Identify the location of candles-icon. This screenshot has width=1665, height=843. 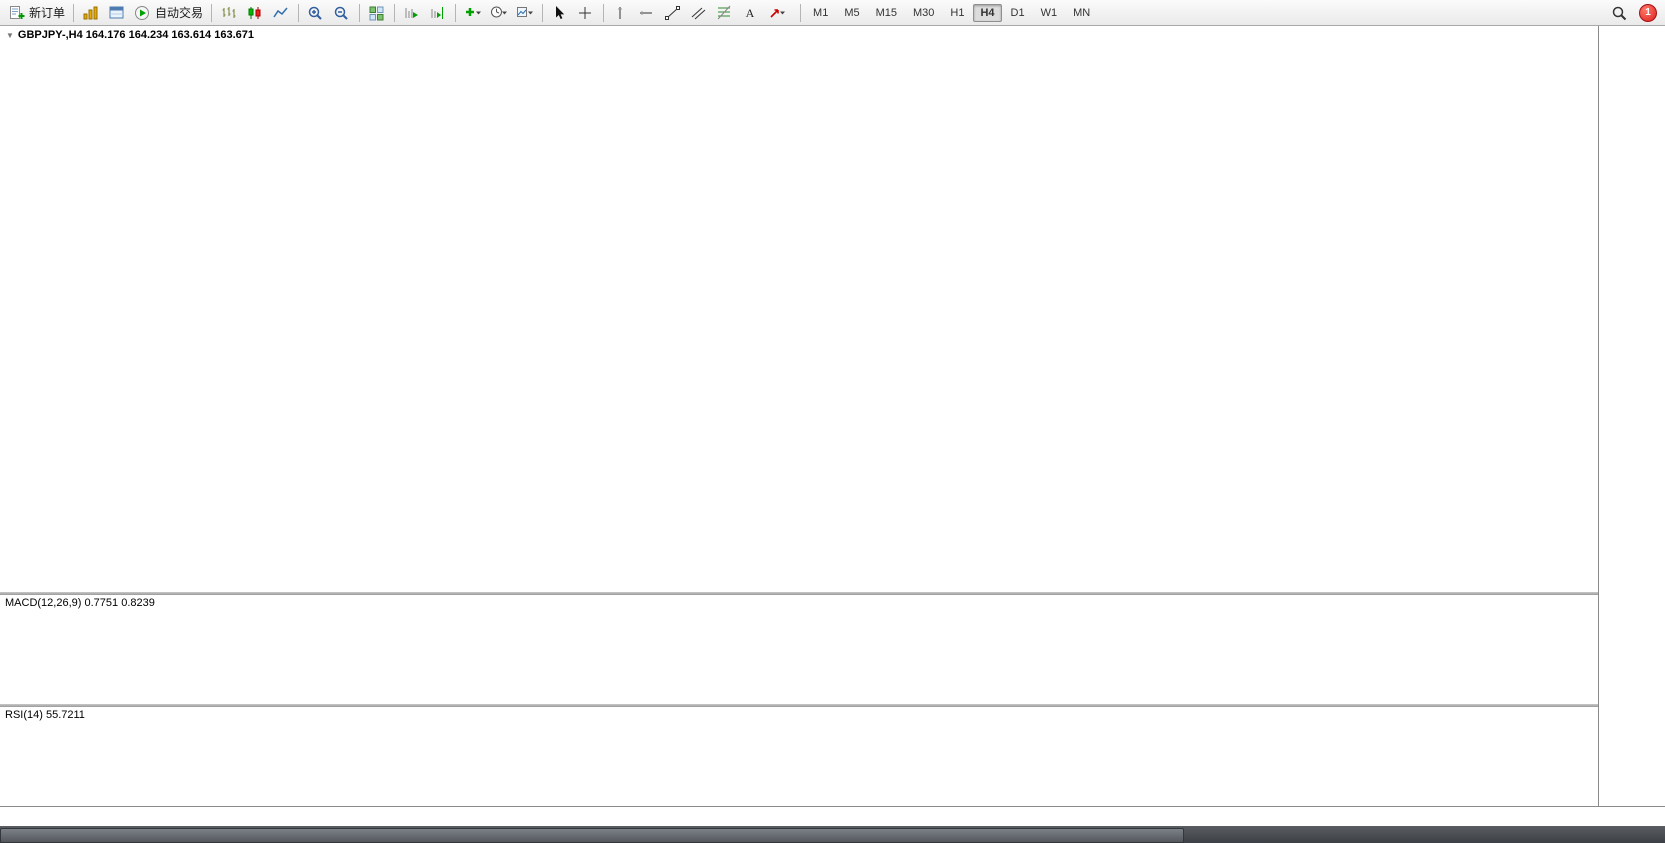
(255, 13).